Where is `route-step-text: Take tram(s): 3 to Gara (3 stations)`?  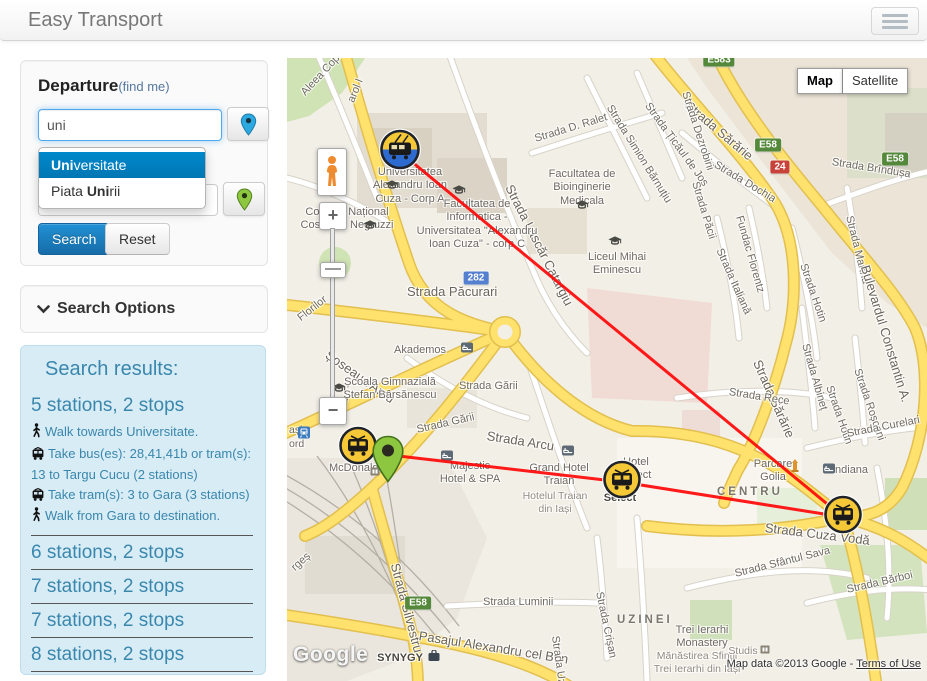
route-step-text: Take tram(s): 3 to Gara (3 stations) is located at coordinates (149, 494).